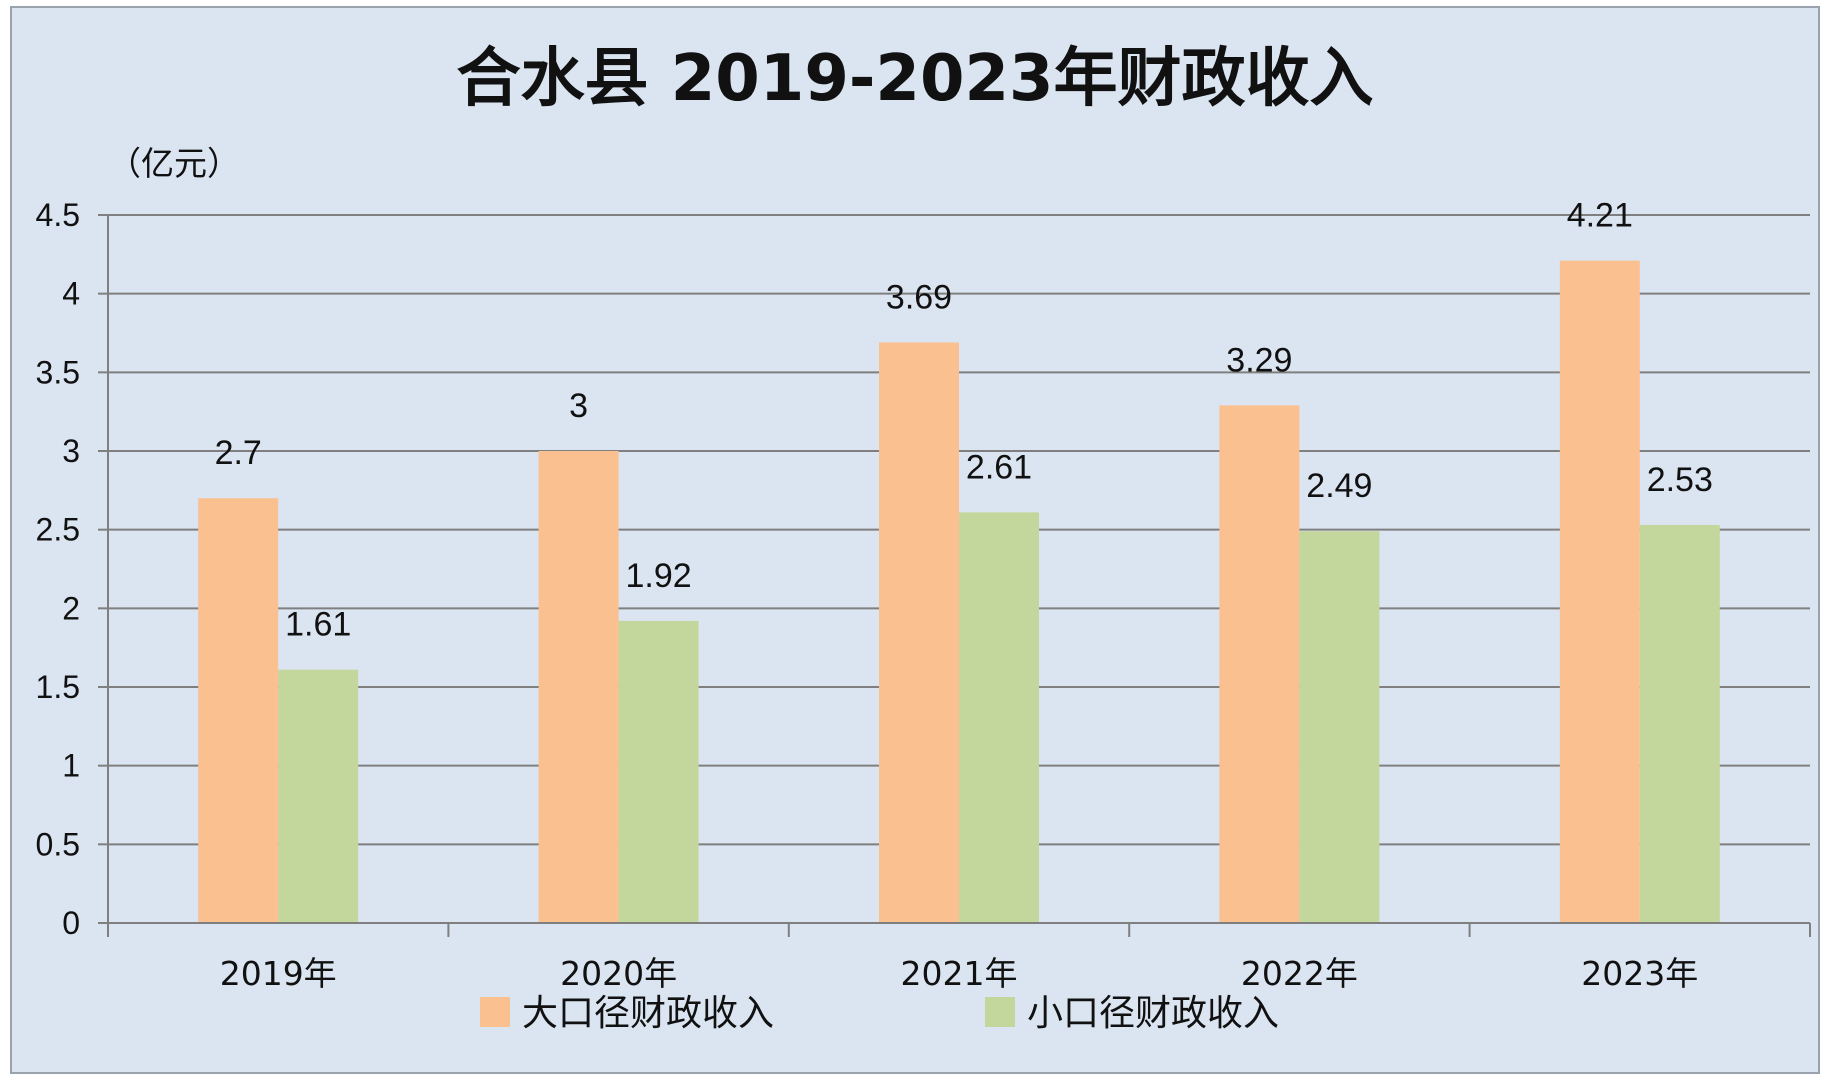 This screenshot has height=1082, width=1830. I want to click on x-category-label: 2022年, so click(1299, 973).